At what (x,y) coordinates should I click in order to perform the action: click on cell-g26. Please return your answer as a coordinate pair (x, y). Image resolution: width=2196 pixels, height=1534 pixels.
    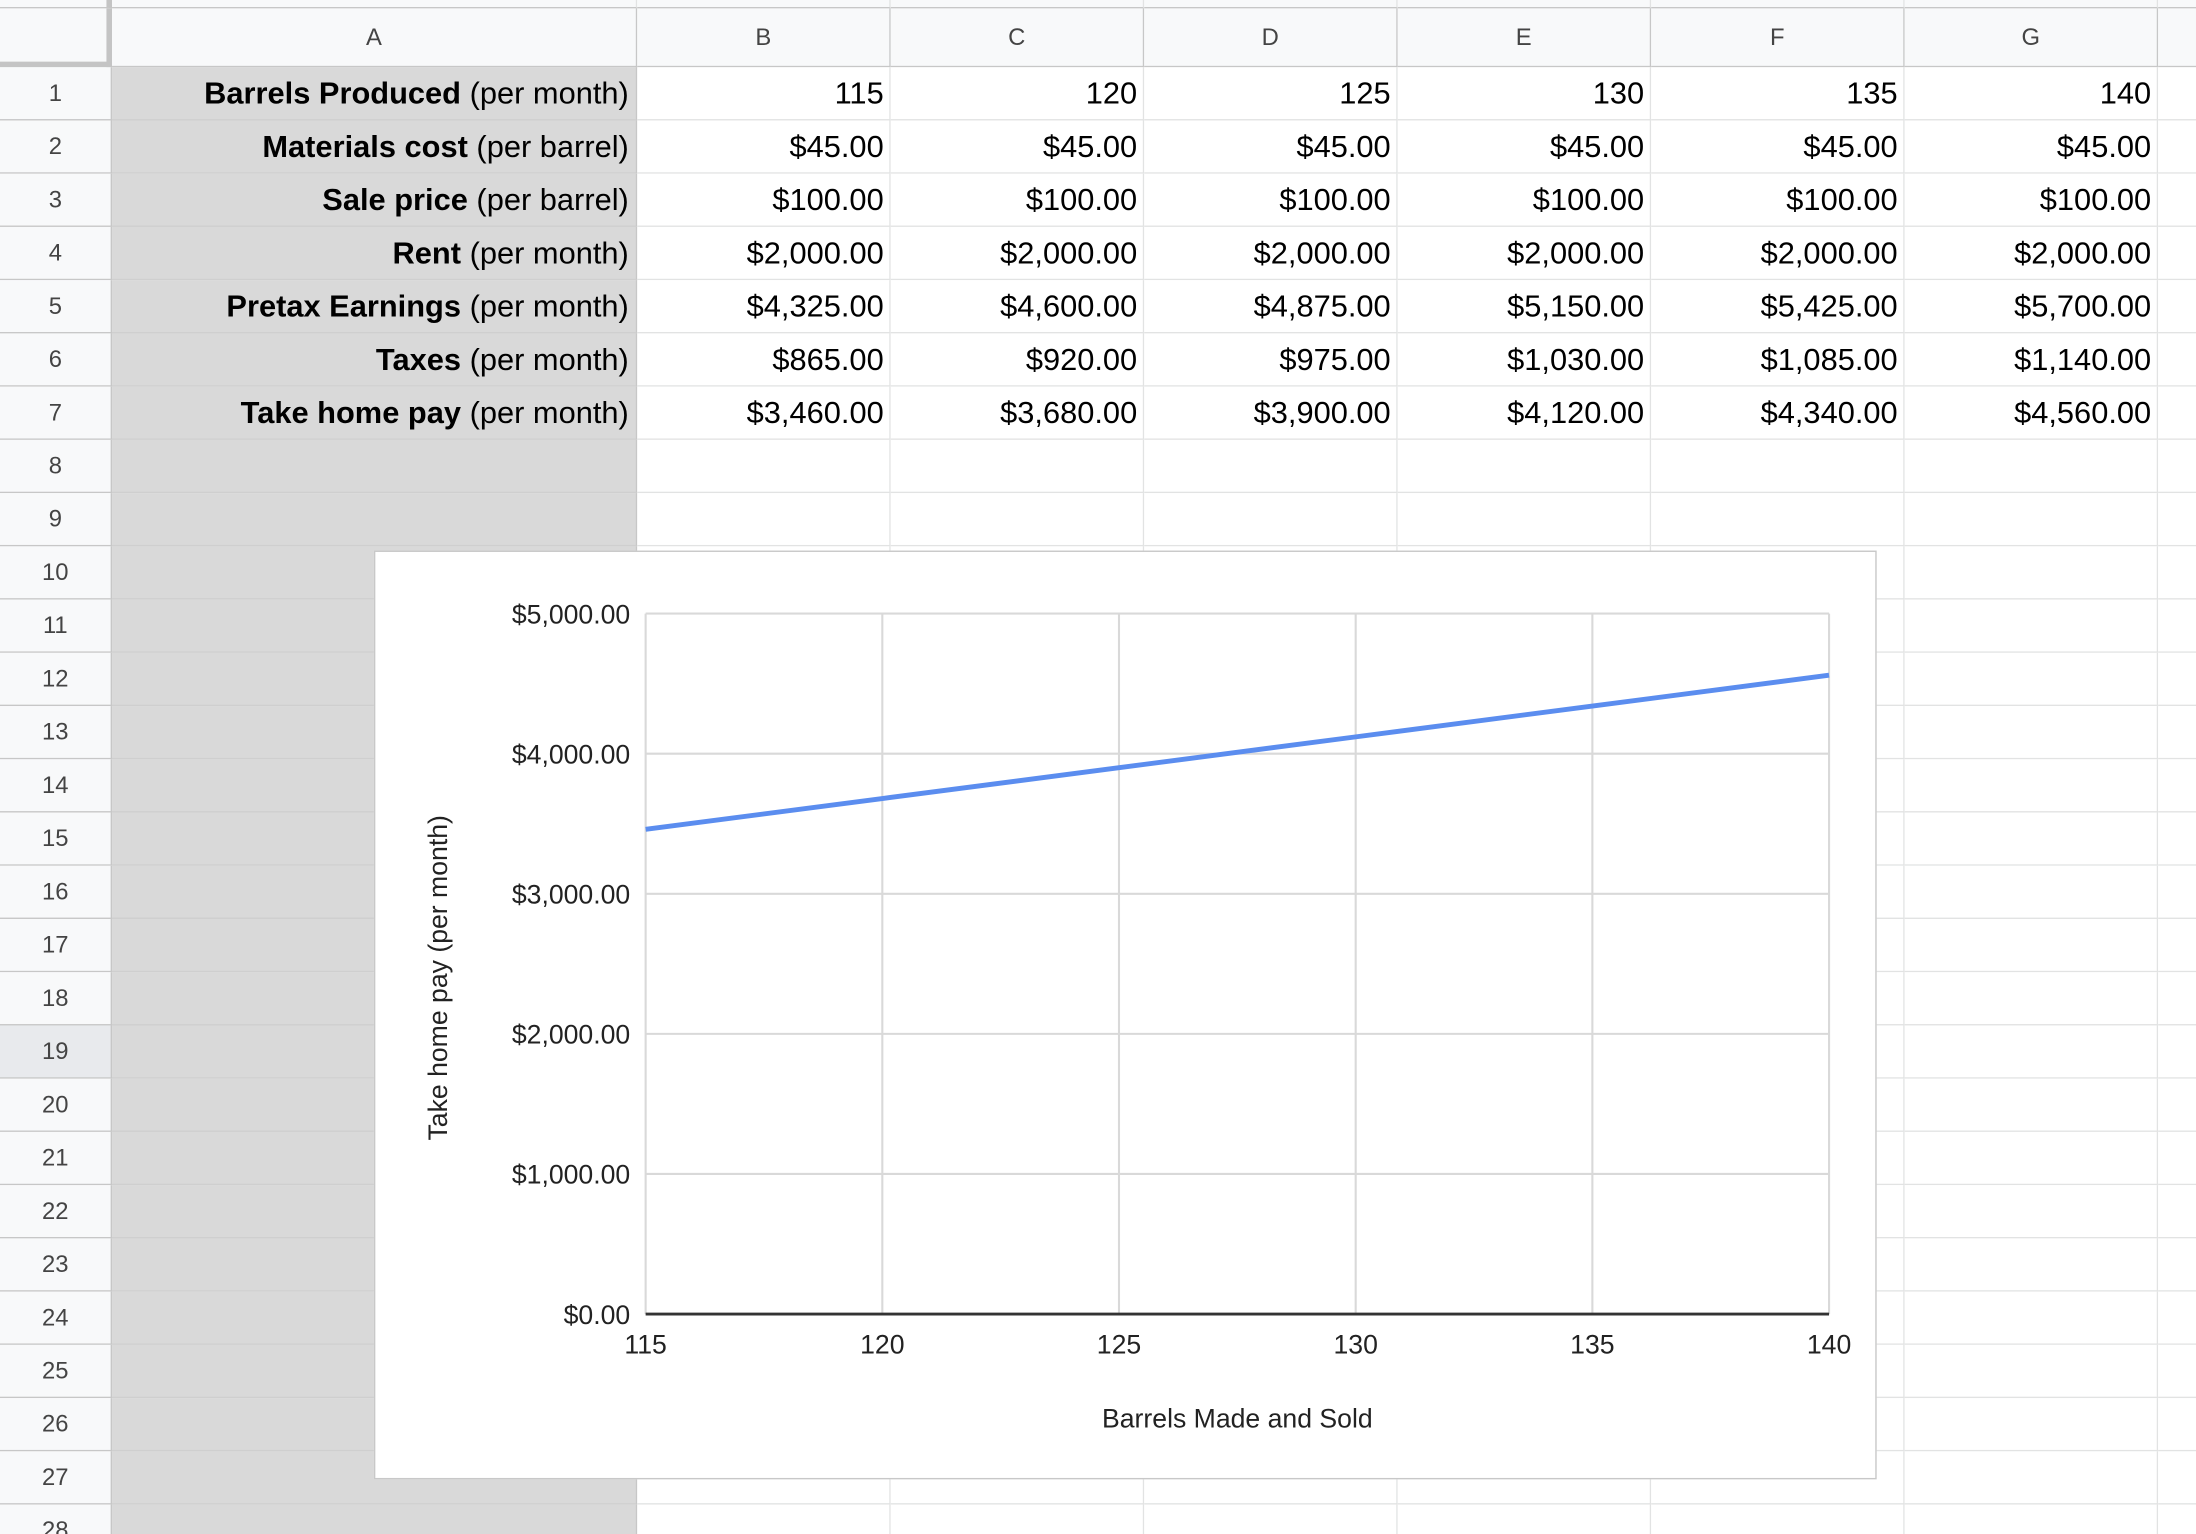
    Looking at the image, I should click on (2031, 1425).